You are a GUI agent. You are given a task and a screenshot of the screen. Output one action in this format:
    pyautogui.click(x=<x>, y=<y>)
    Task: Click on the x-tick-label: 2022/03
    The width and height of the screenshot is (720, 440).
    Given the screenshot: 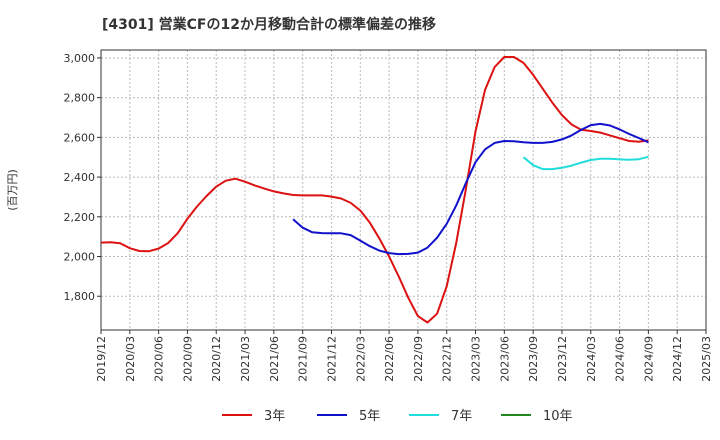 What is the action you would take?
    pyautogui.click(x=360, y=359)
    